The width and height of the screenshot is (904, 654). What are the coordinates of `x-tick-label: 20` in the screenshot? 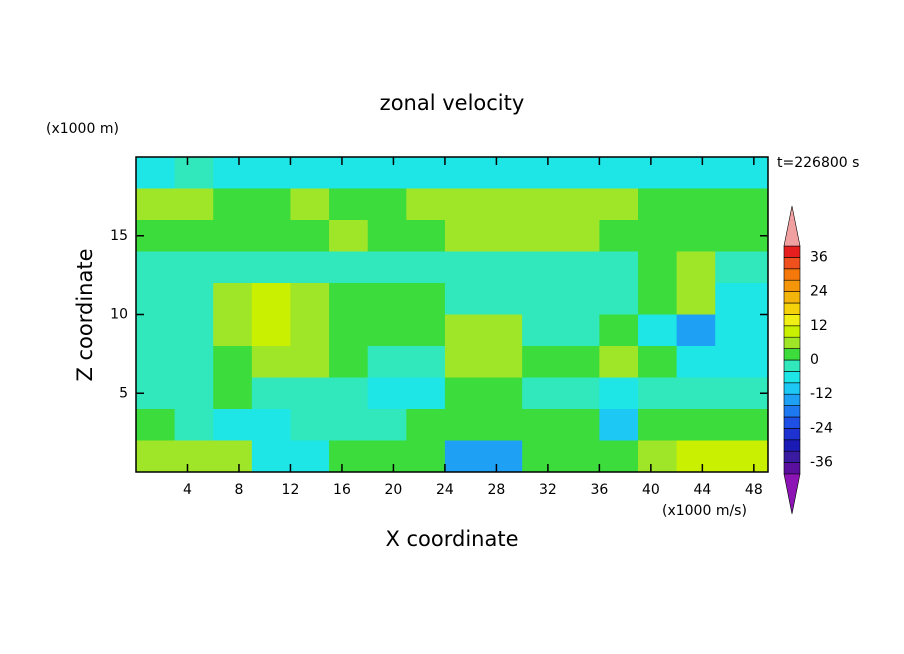 It's located at (394, 490).